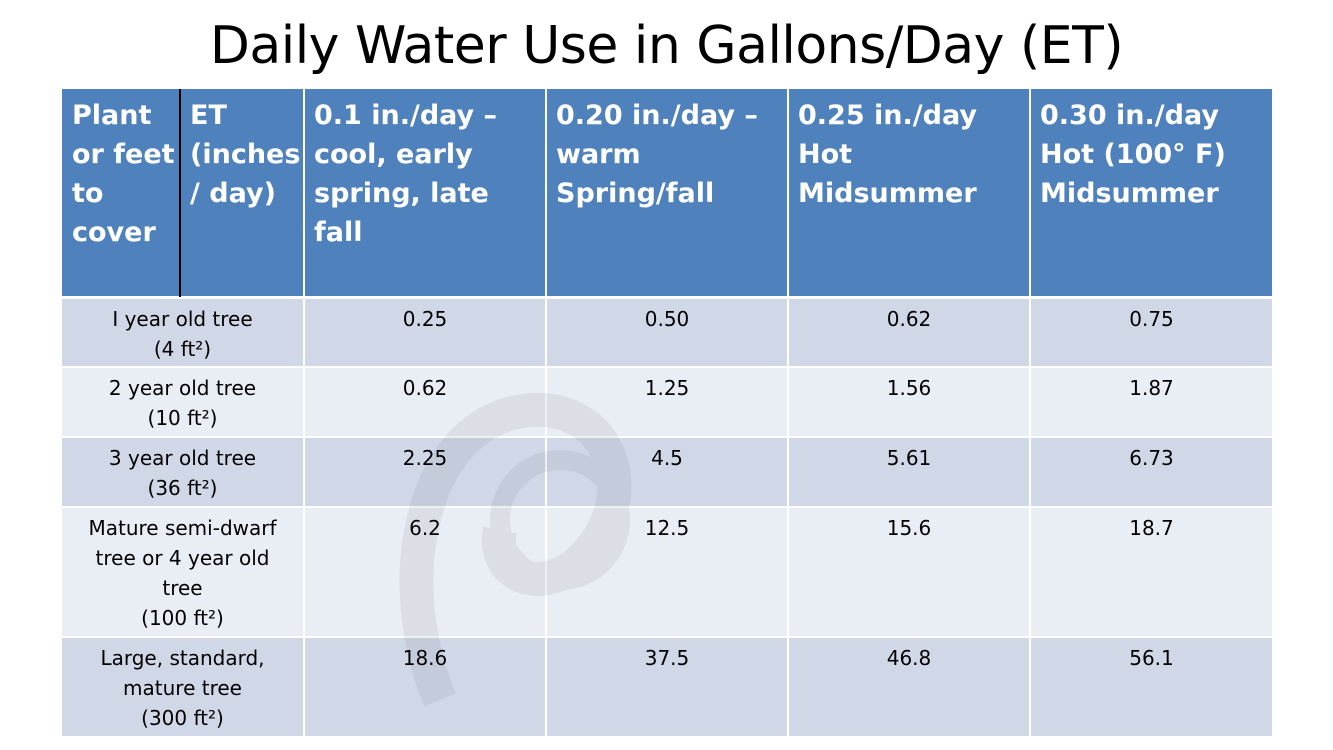 This screenshot has height=750, width=1333. What do you see at coordinates (183, 402) in the screenshot?
I see `row-plant: 2 year old tree (10 ft²)` at bounding box center [183, 402].